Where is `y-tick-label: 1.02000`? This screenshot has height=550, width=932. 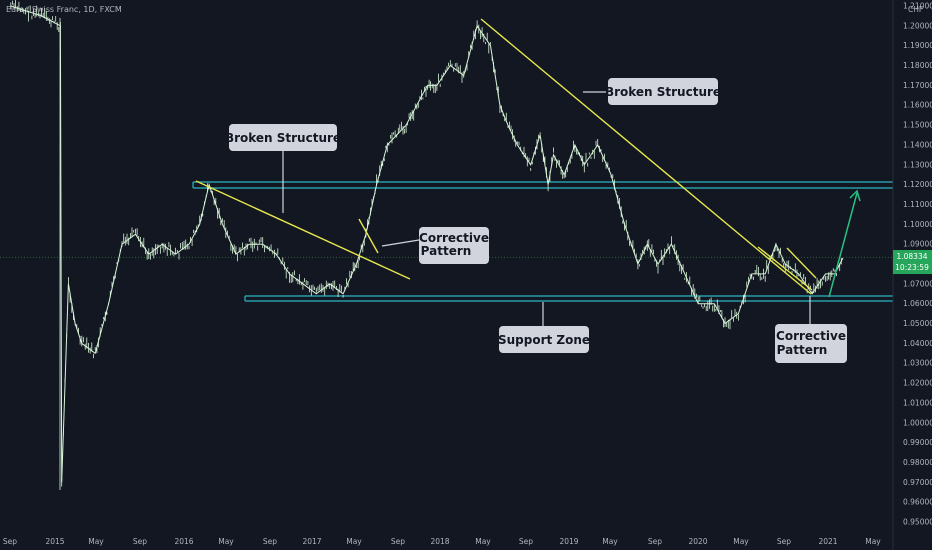 y-tick-label: 1.02000 is located at coordinates (917, 383).